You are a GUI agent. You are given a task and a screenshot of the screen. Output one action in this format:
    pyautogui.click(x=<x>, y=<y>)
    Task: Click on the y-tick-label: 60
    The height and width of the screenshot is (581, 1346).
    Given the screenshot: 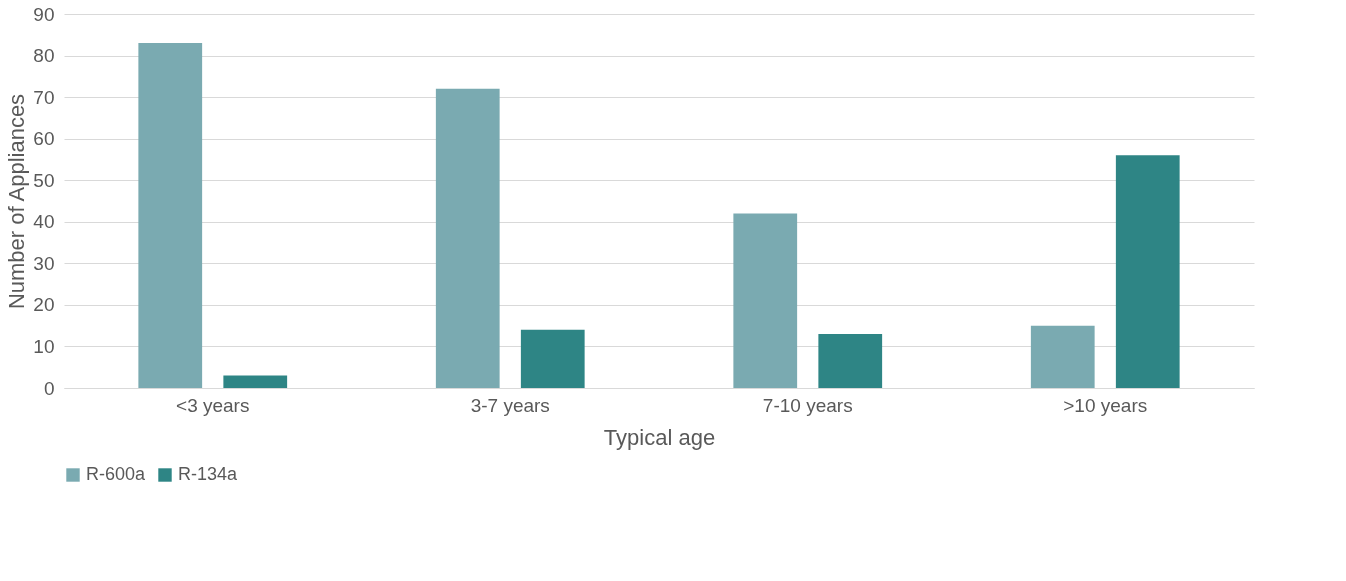 What is the action you would take?
    pyautogui.click(x=44, y=139)
    